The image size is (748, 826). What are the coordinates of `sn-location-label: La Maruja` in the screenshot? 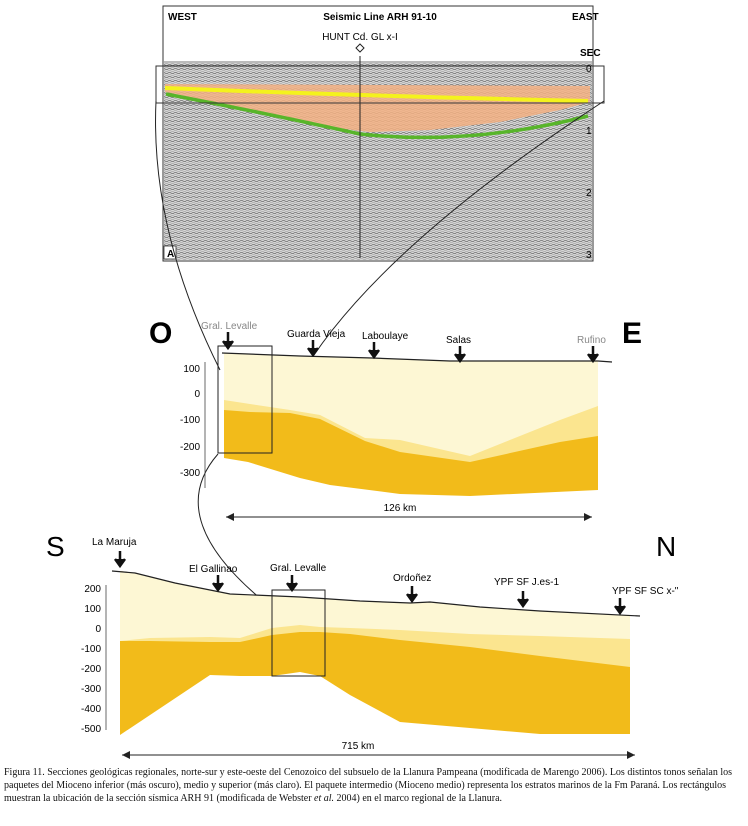 It's located at (114, 542).